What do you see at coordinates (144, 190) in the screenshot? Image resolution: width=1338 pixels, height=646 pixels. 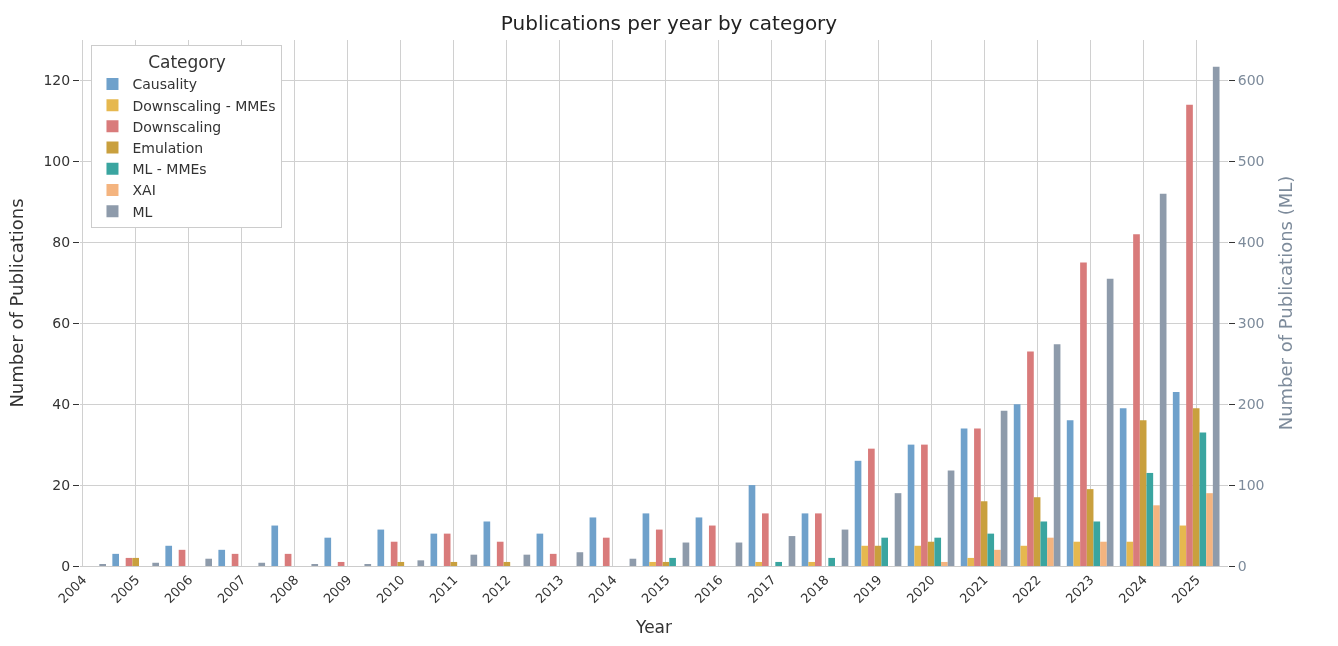 I see `legend-label: XAI` at bounding box center [144, 190].